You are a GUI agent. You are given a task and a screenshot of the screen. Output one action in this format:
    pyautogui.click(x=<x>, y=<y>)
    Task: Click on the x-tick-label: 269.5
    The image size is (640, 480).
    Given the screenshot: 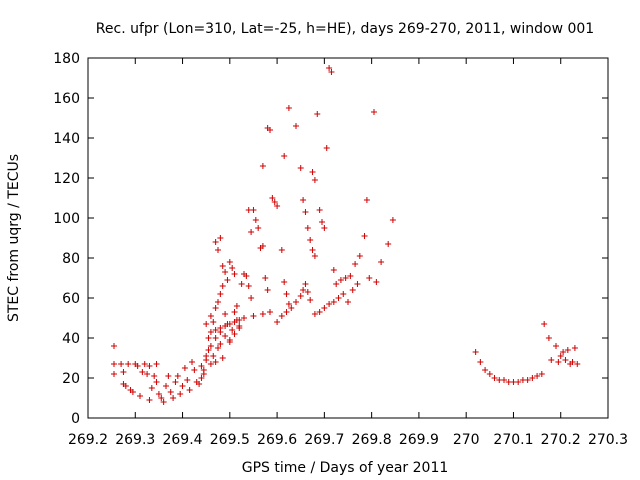 What is the action you would take?
    pyautogui.click(x=230, y=440)
    